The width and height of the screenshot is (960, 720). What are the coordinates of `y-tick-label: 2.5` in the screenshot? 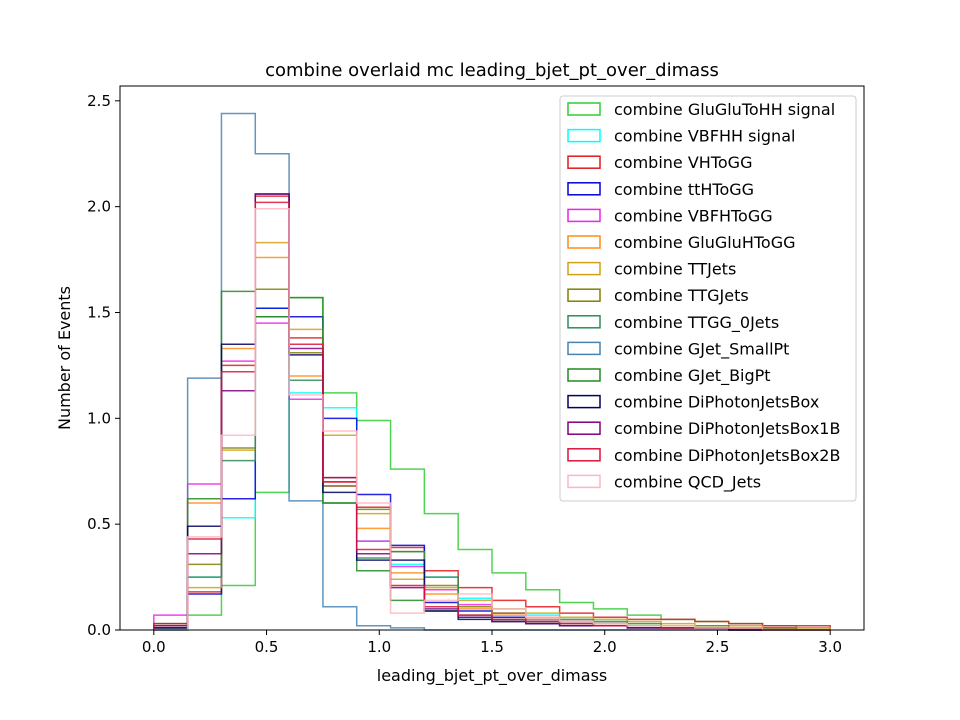 It's located at (99, 101).